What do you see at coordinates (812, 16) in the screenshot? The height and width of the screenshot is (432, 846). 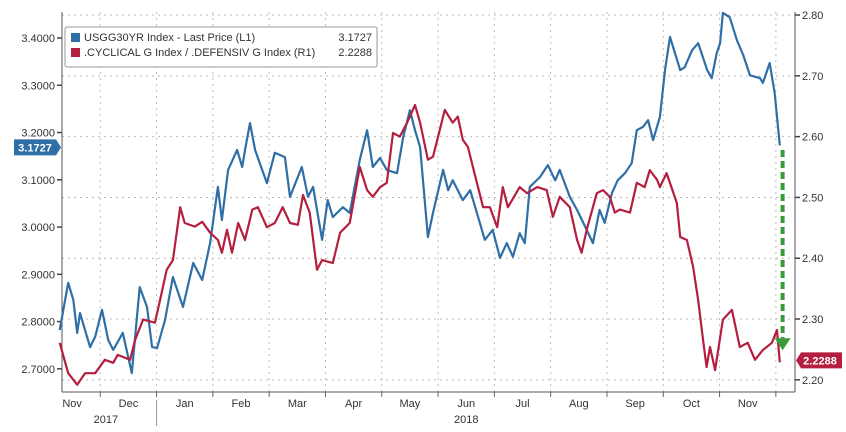 I see `right-axis-label: 2.80` at bounding box center [812, 16].